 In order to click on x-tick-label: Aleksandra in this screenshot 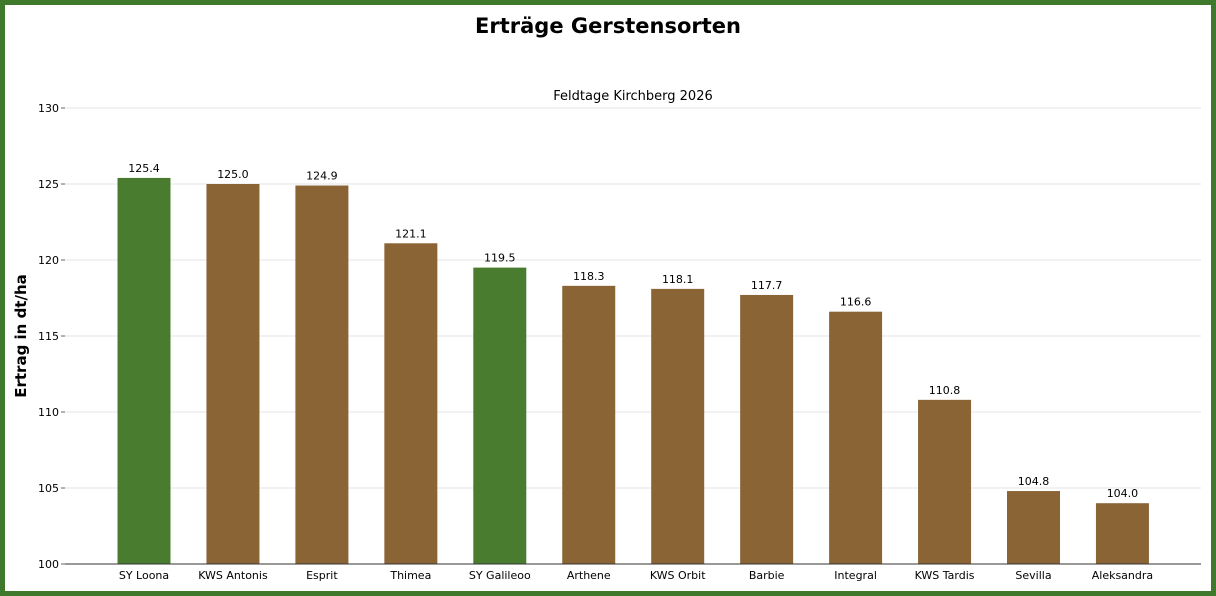, I will do `click(1122, 575)`.